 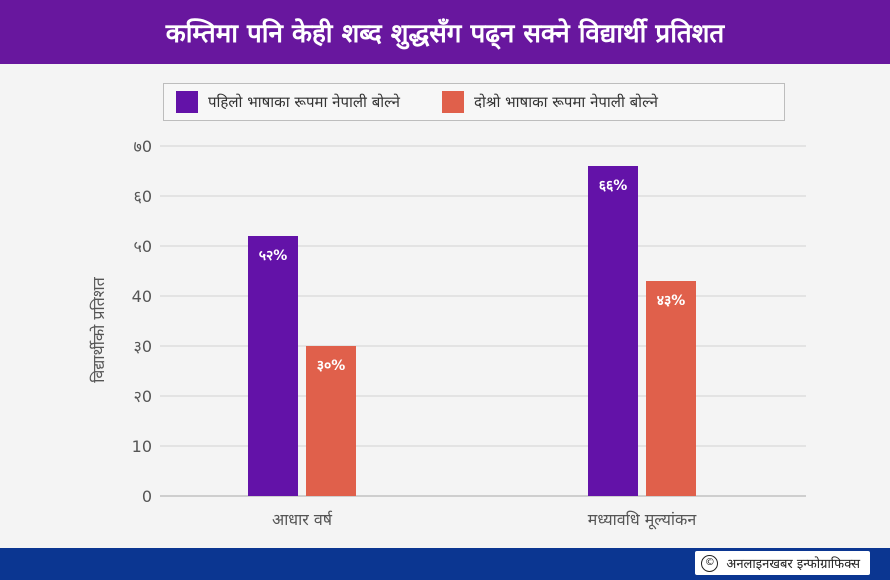 What do you see at coordinates (147, 496) in the screenshot?
I see `y-tick-label: 0` at bounding box center [147, 496].